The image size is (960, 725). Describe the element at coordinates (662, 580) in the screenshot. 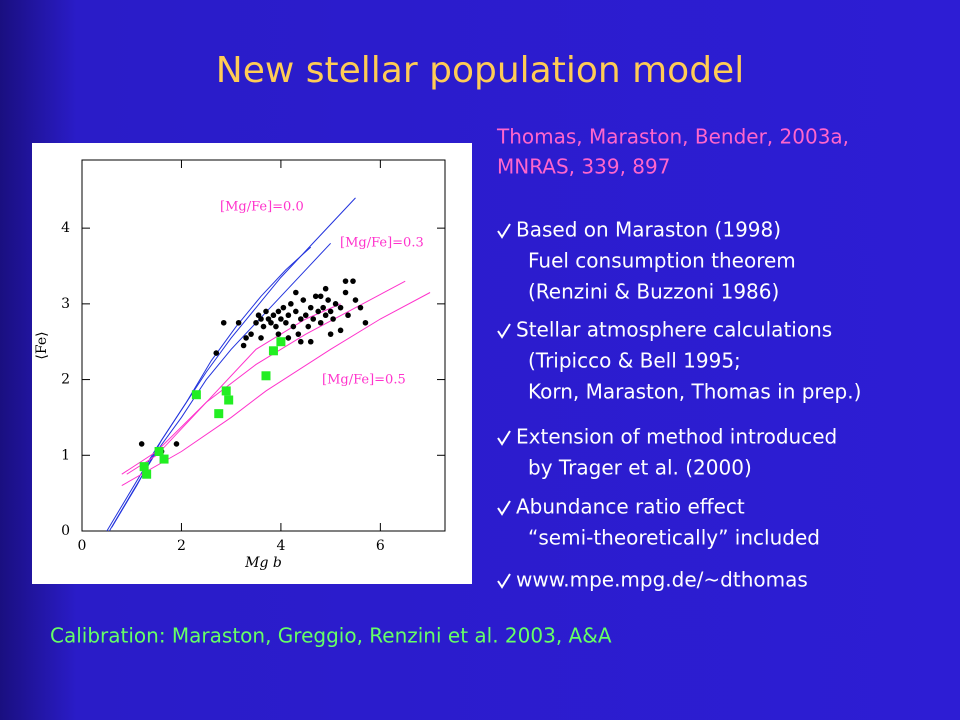

I see `bullet-text: www.mpe.mpg.de/~dthomas` at that location.